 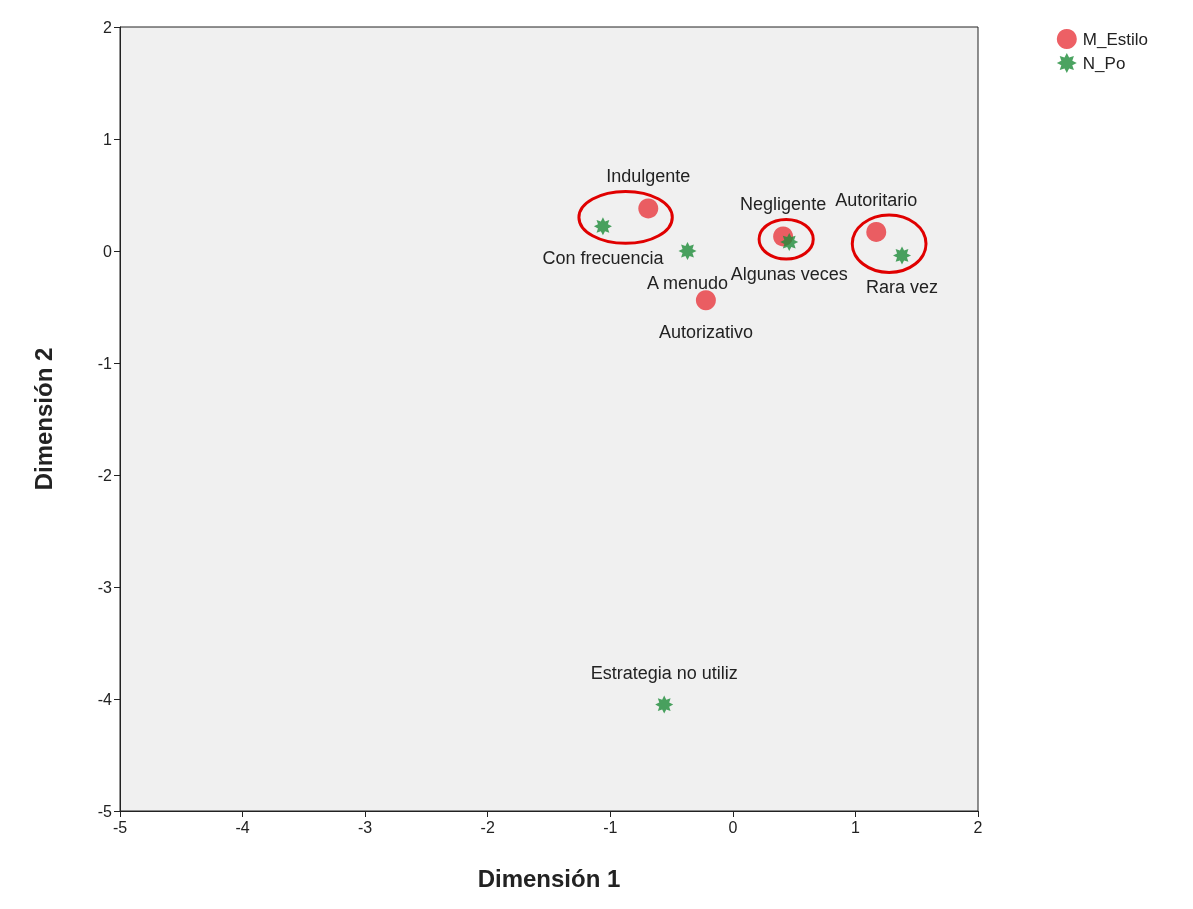 What do you see at coordinates (105, 475) in the screenshot?
I see `y-tick-label: -2` at bounding box center [105, 475].